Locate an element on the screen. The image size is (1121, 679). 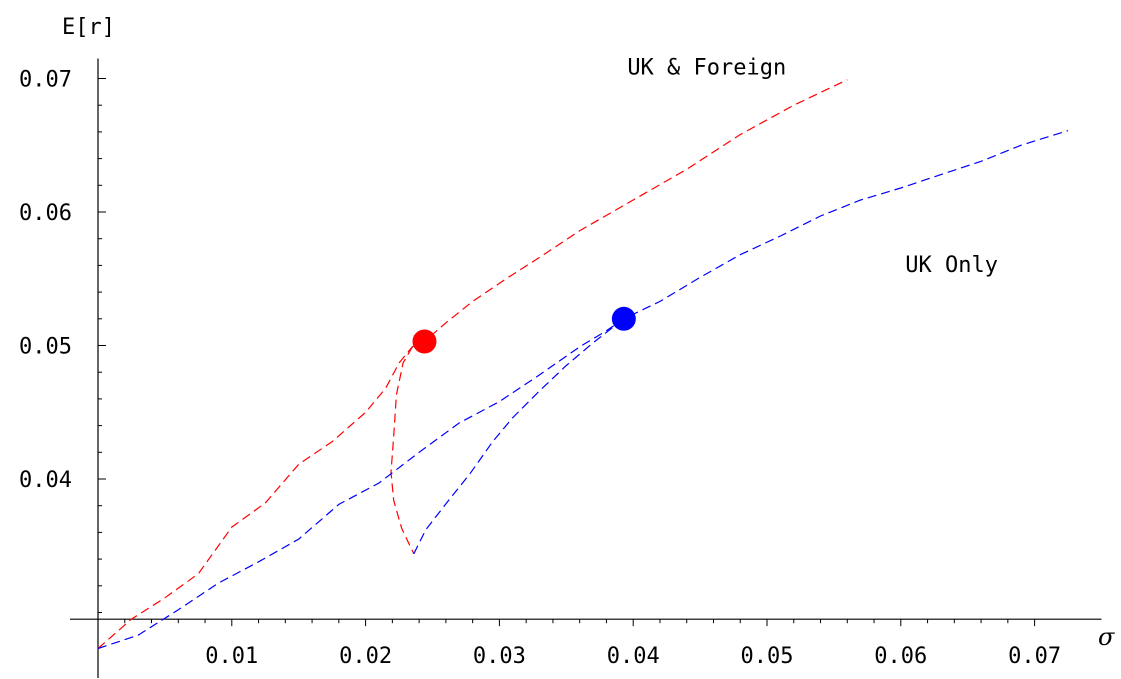
x-tick-label: 0.06 is located at coordinates (900, 656).